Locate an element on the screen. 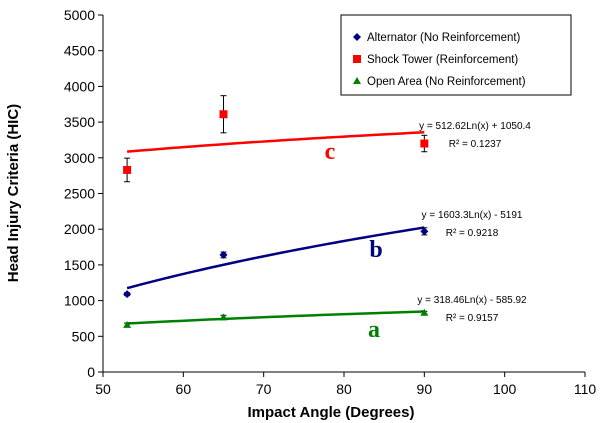  trend-equation: y = 512.62Ln(x) + 1050.4 is located at coordinates (475, 126).